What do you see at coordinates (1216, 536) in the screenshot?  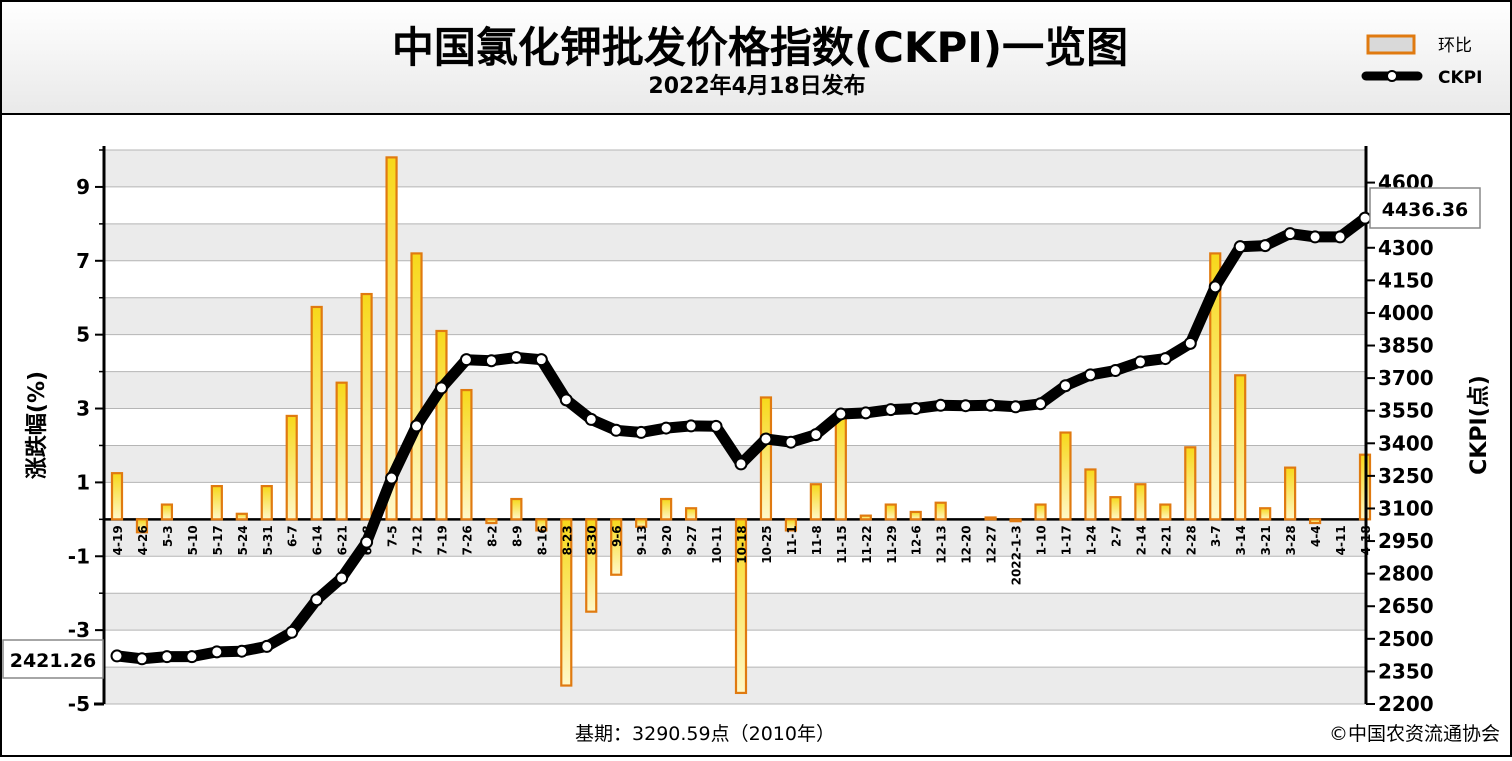 I see `x-tick-3-7: 3-7` at bounding box center [1216, 536].